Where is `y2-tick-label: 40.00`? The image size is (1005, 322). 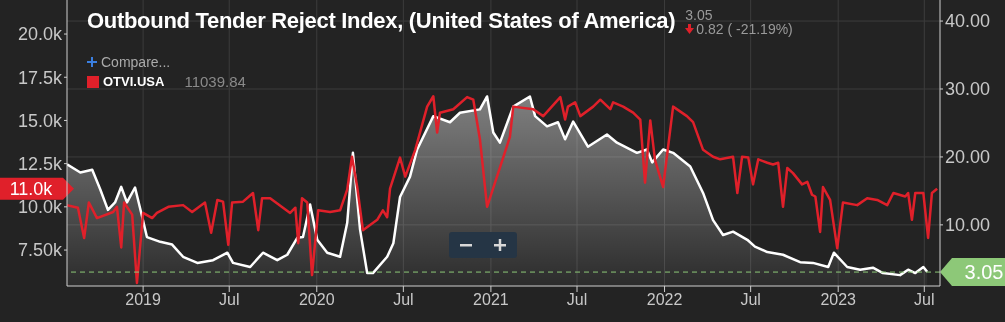
y2-tick-label: 40.00 is located at coordinates (968, 21).